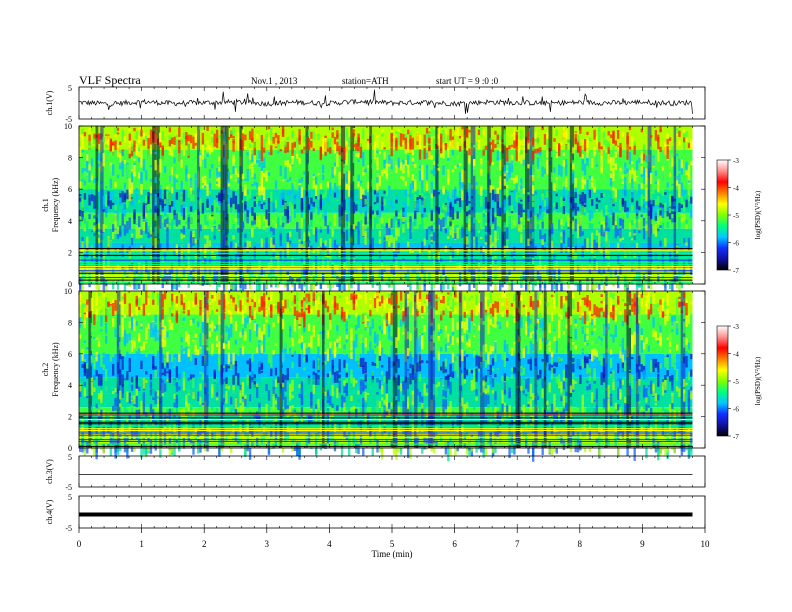 Image resolution: width=792 pixels, height=612 pixels. Describe the element at coordinates (736, 189) in the screenshot. I see `ch1-spectrogram-colorbar-tick-label: -4` at that location.